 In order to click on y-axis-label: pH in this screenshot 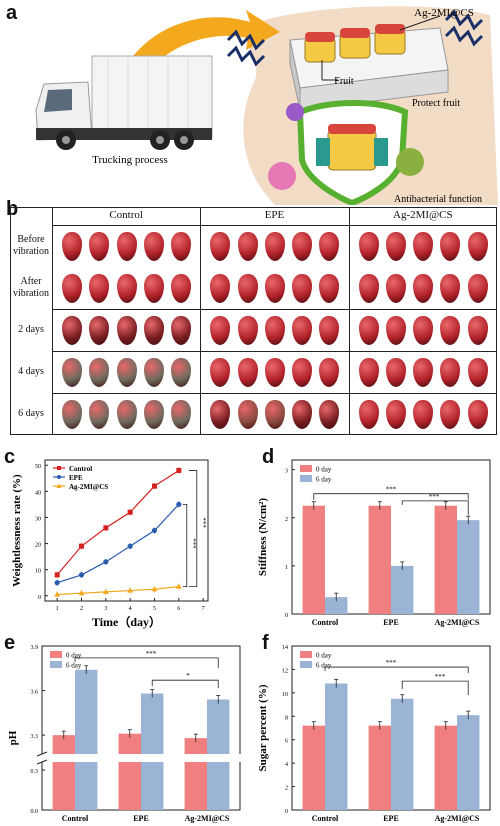, I will do `click(13, 737)`.